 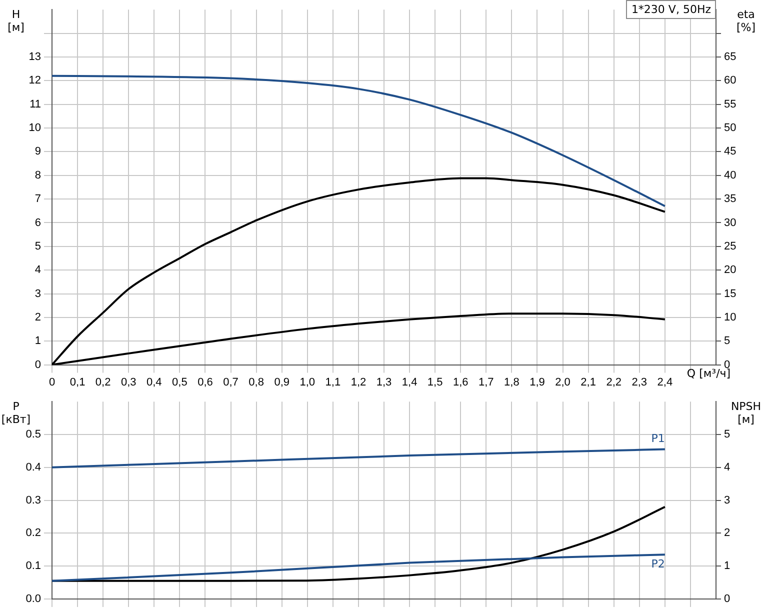 What do you see at coordinates (35, 104) in the screenshot?
I see `y-tick-label: 11` at bounding box center [35, 104].